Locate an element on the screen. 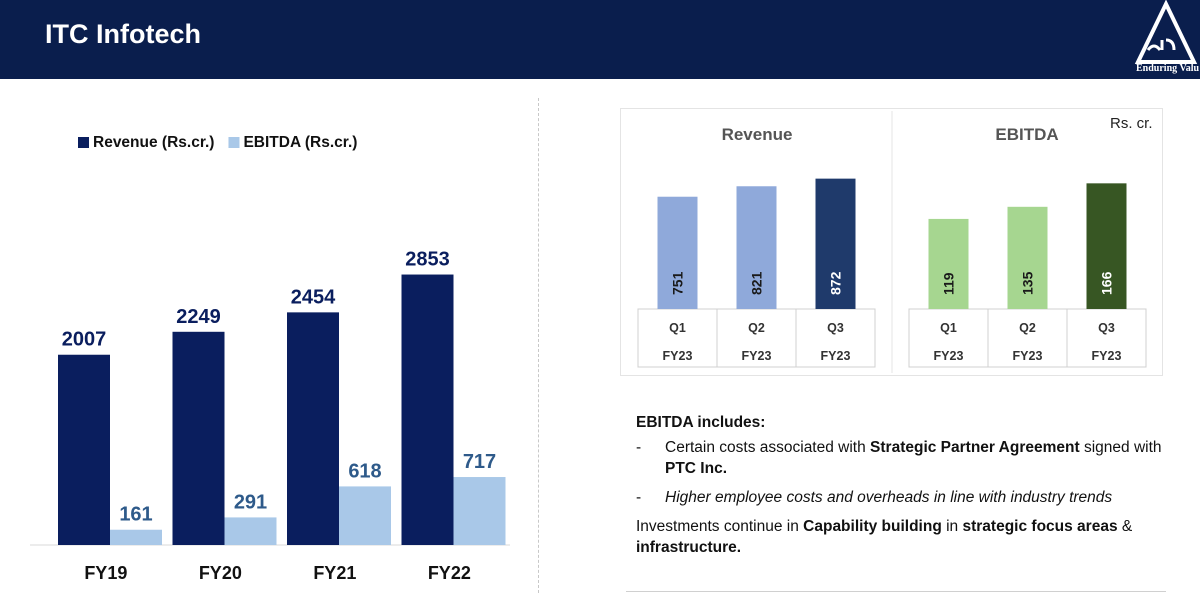  category-label-FY22: FY22 is located at coordinates (449, 573).